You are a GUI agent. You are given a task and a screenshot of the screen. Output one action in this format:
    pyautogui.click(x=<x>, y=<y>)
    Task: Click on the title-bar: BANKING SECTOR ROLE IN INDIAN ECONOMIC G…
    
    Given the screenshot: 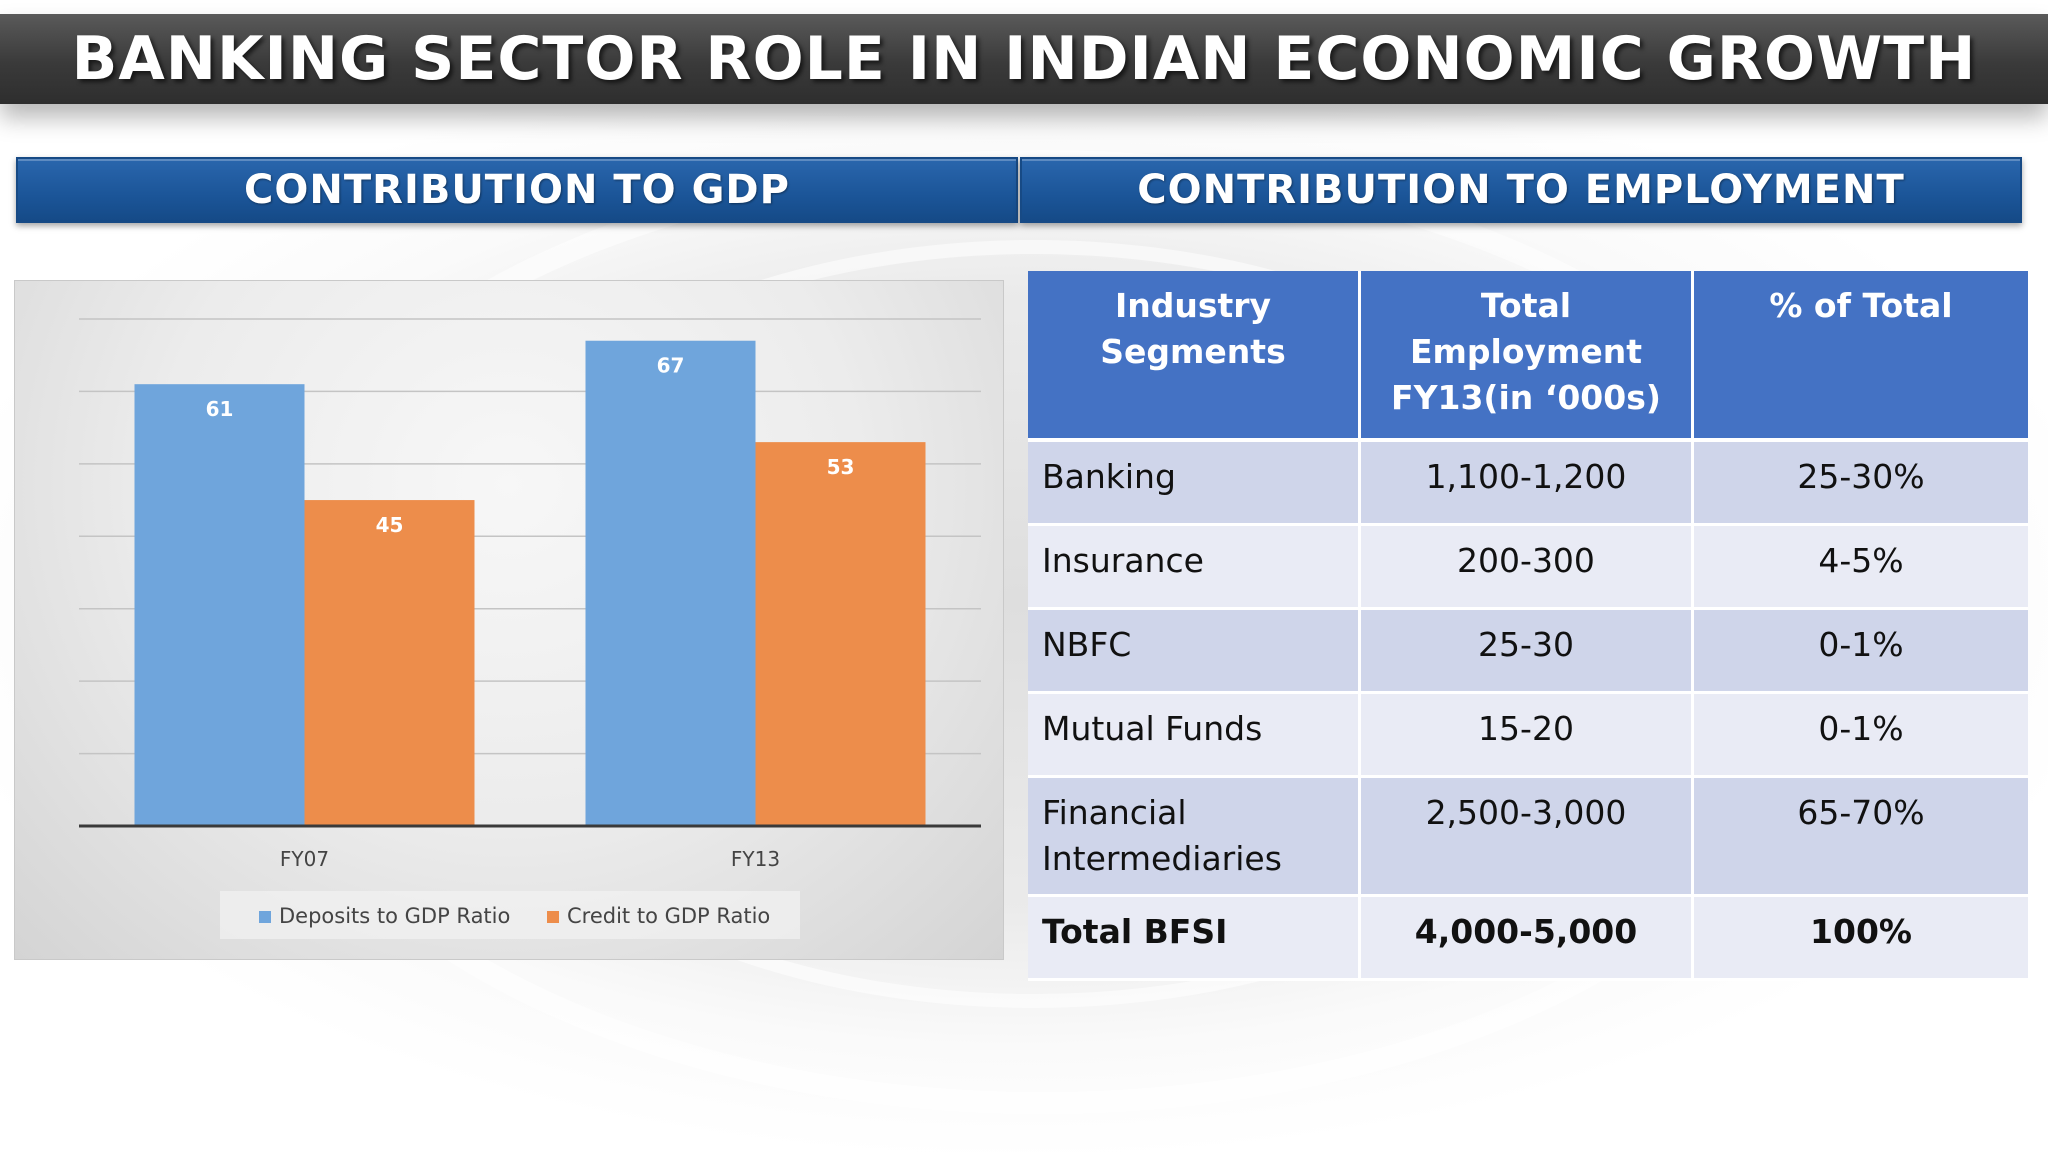 What is the action you would take?
    pyautogui.click(x=1024, y=59)
    